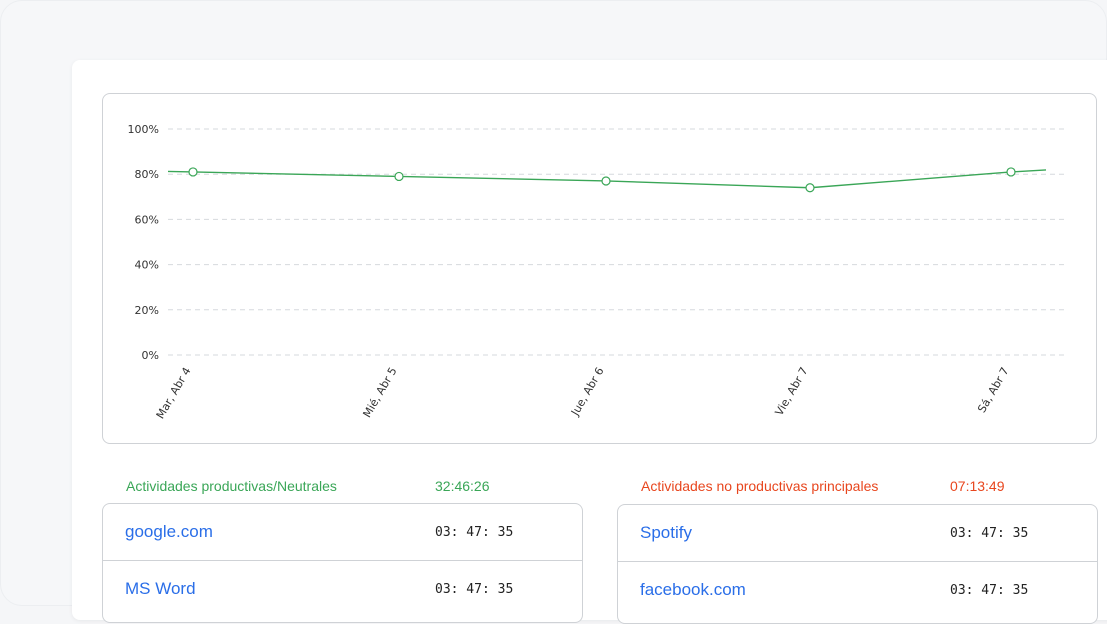  Describe the element at coordinates (760, 486) in the screenshot. I see `unproductive-title: Actividades no productivas principales` at that location.